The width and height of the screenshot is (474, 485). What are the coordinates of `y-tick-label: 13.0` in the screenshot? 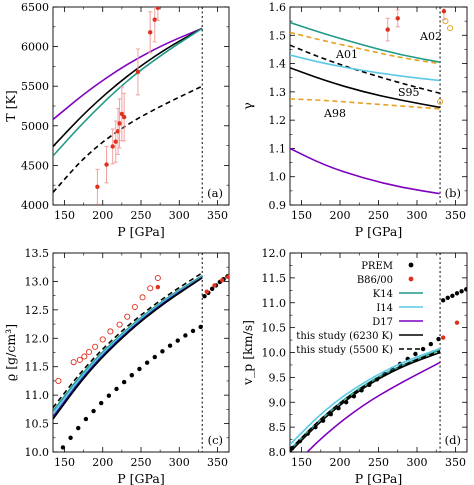 It's located at (37, 281).